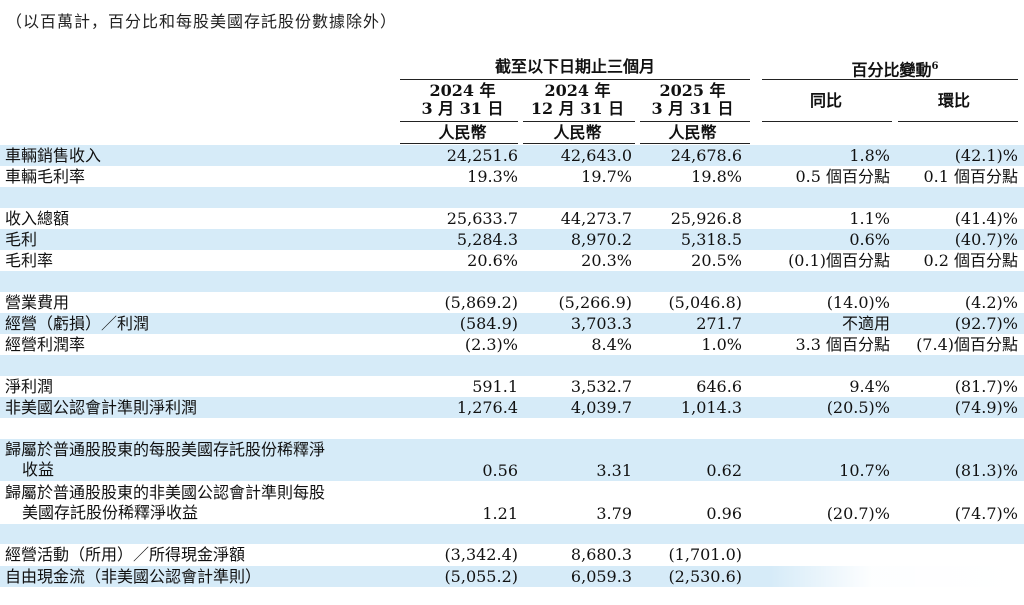 The height and width of the screenshot is (605, 1024). Describe the element at coordinates (705, 554) in the screenshot. I see `cell: (1,701.0)` at that location.